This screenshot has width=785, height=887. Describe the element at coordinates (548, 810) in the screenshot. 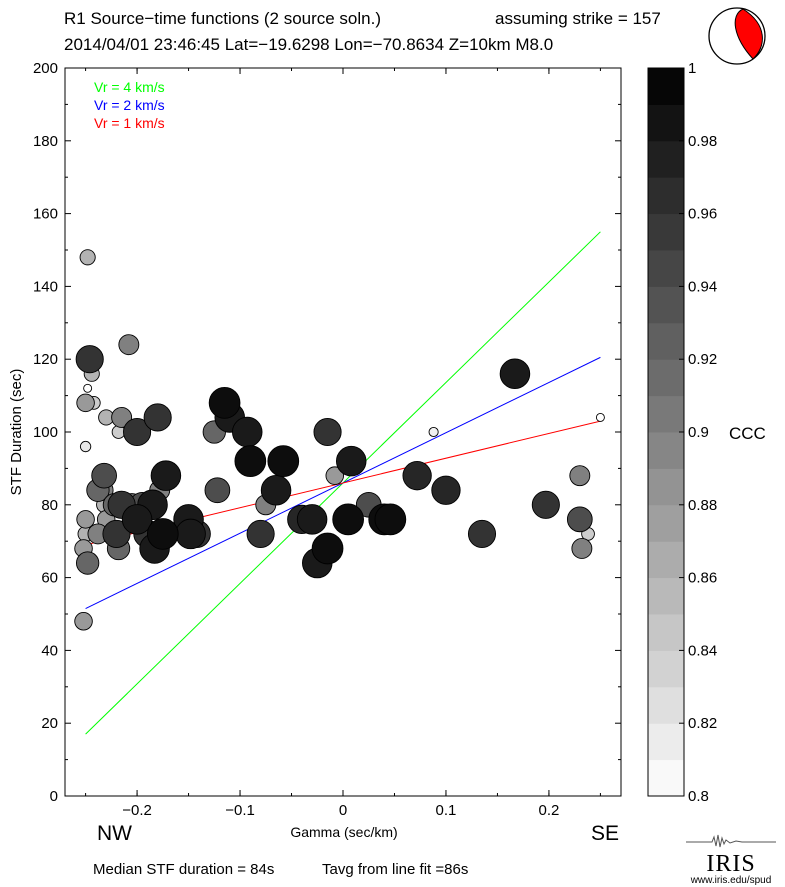

I see `x-tick-label: 0.2` at that location.